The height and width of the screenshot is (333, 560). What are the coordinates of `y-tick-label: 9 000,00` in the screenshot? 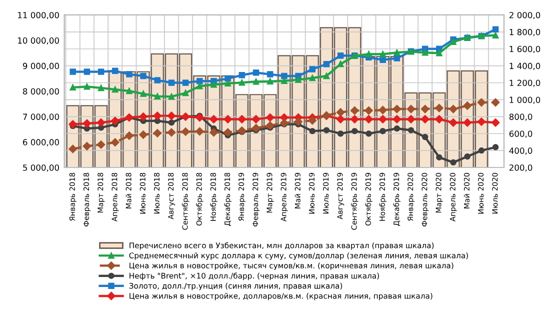 It's located at (40, 66).